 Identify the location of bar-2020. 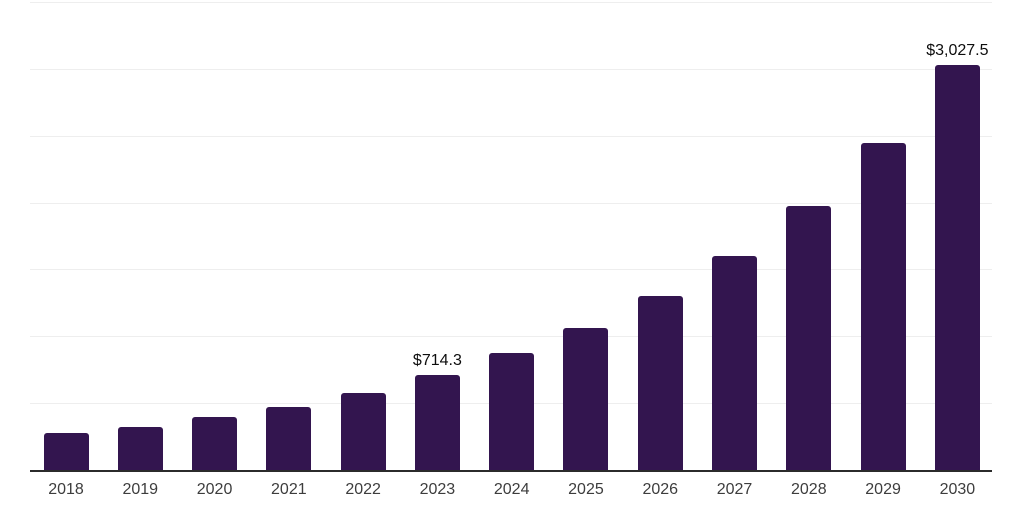
(215, 443).